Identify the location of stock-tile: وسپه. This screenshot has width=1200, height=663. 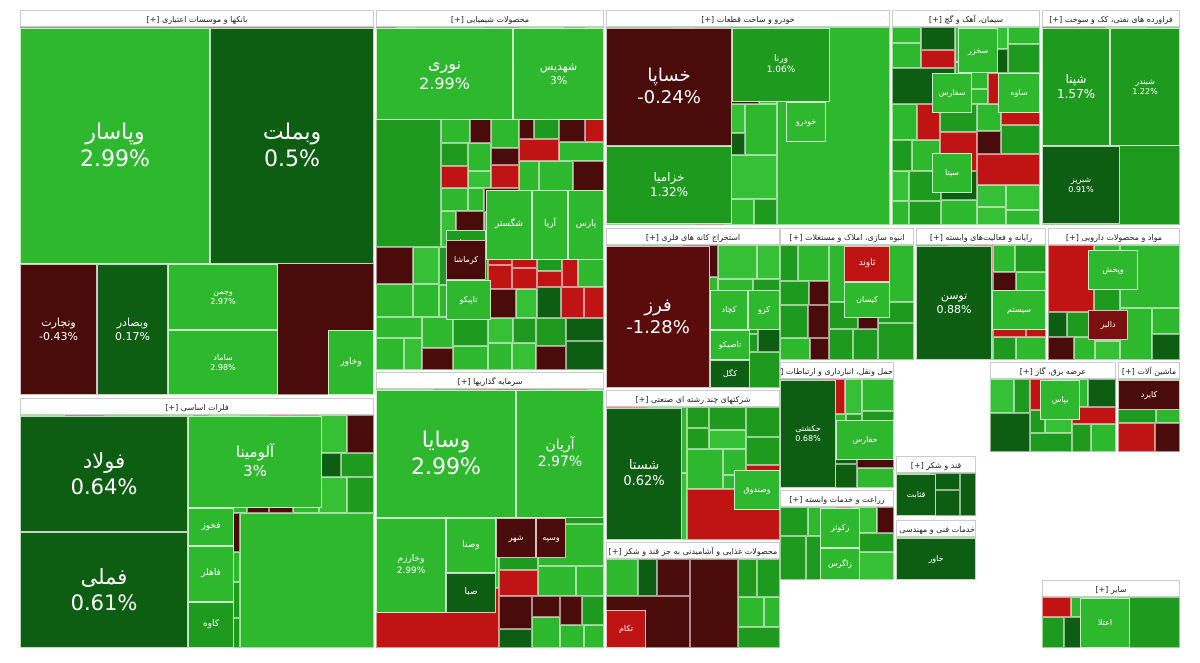
(551, 538).